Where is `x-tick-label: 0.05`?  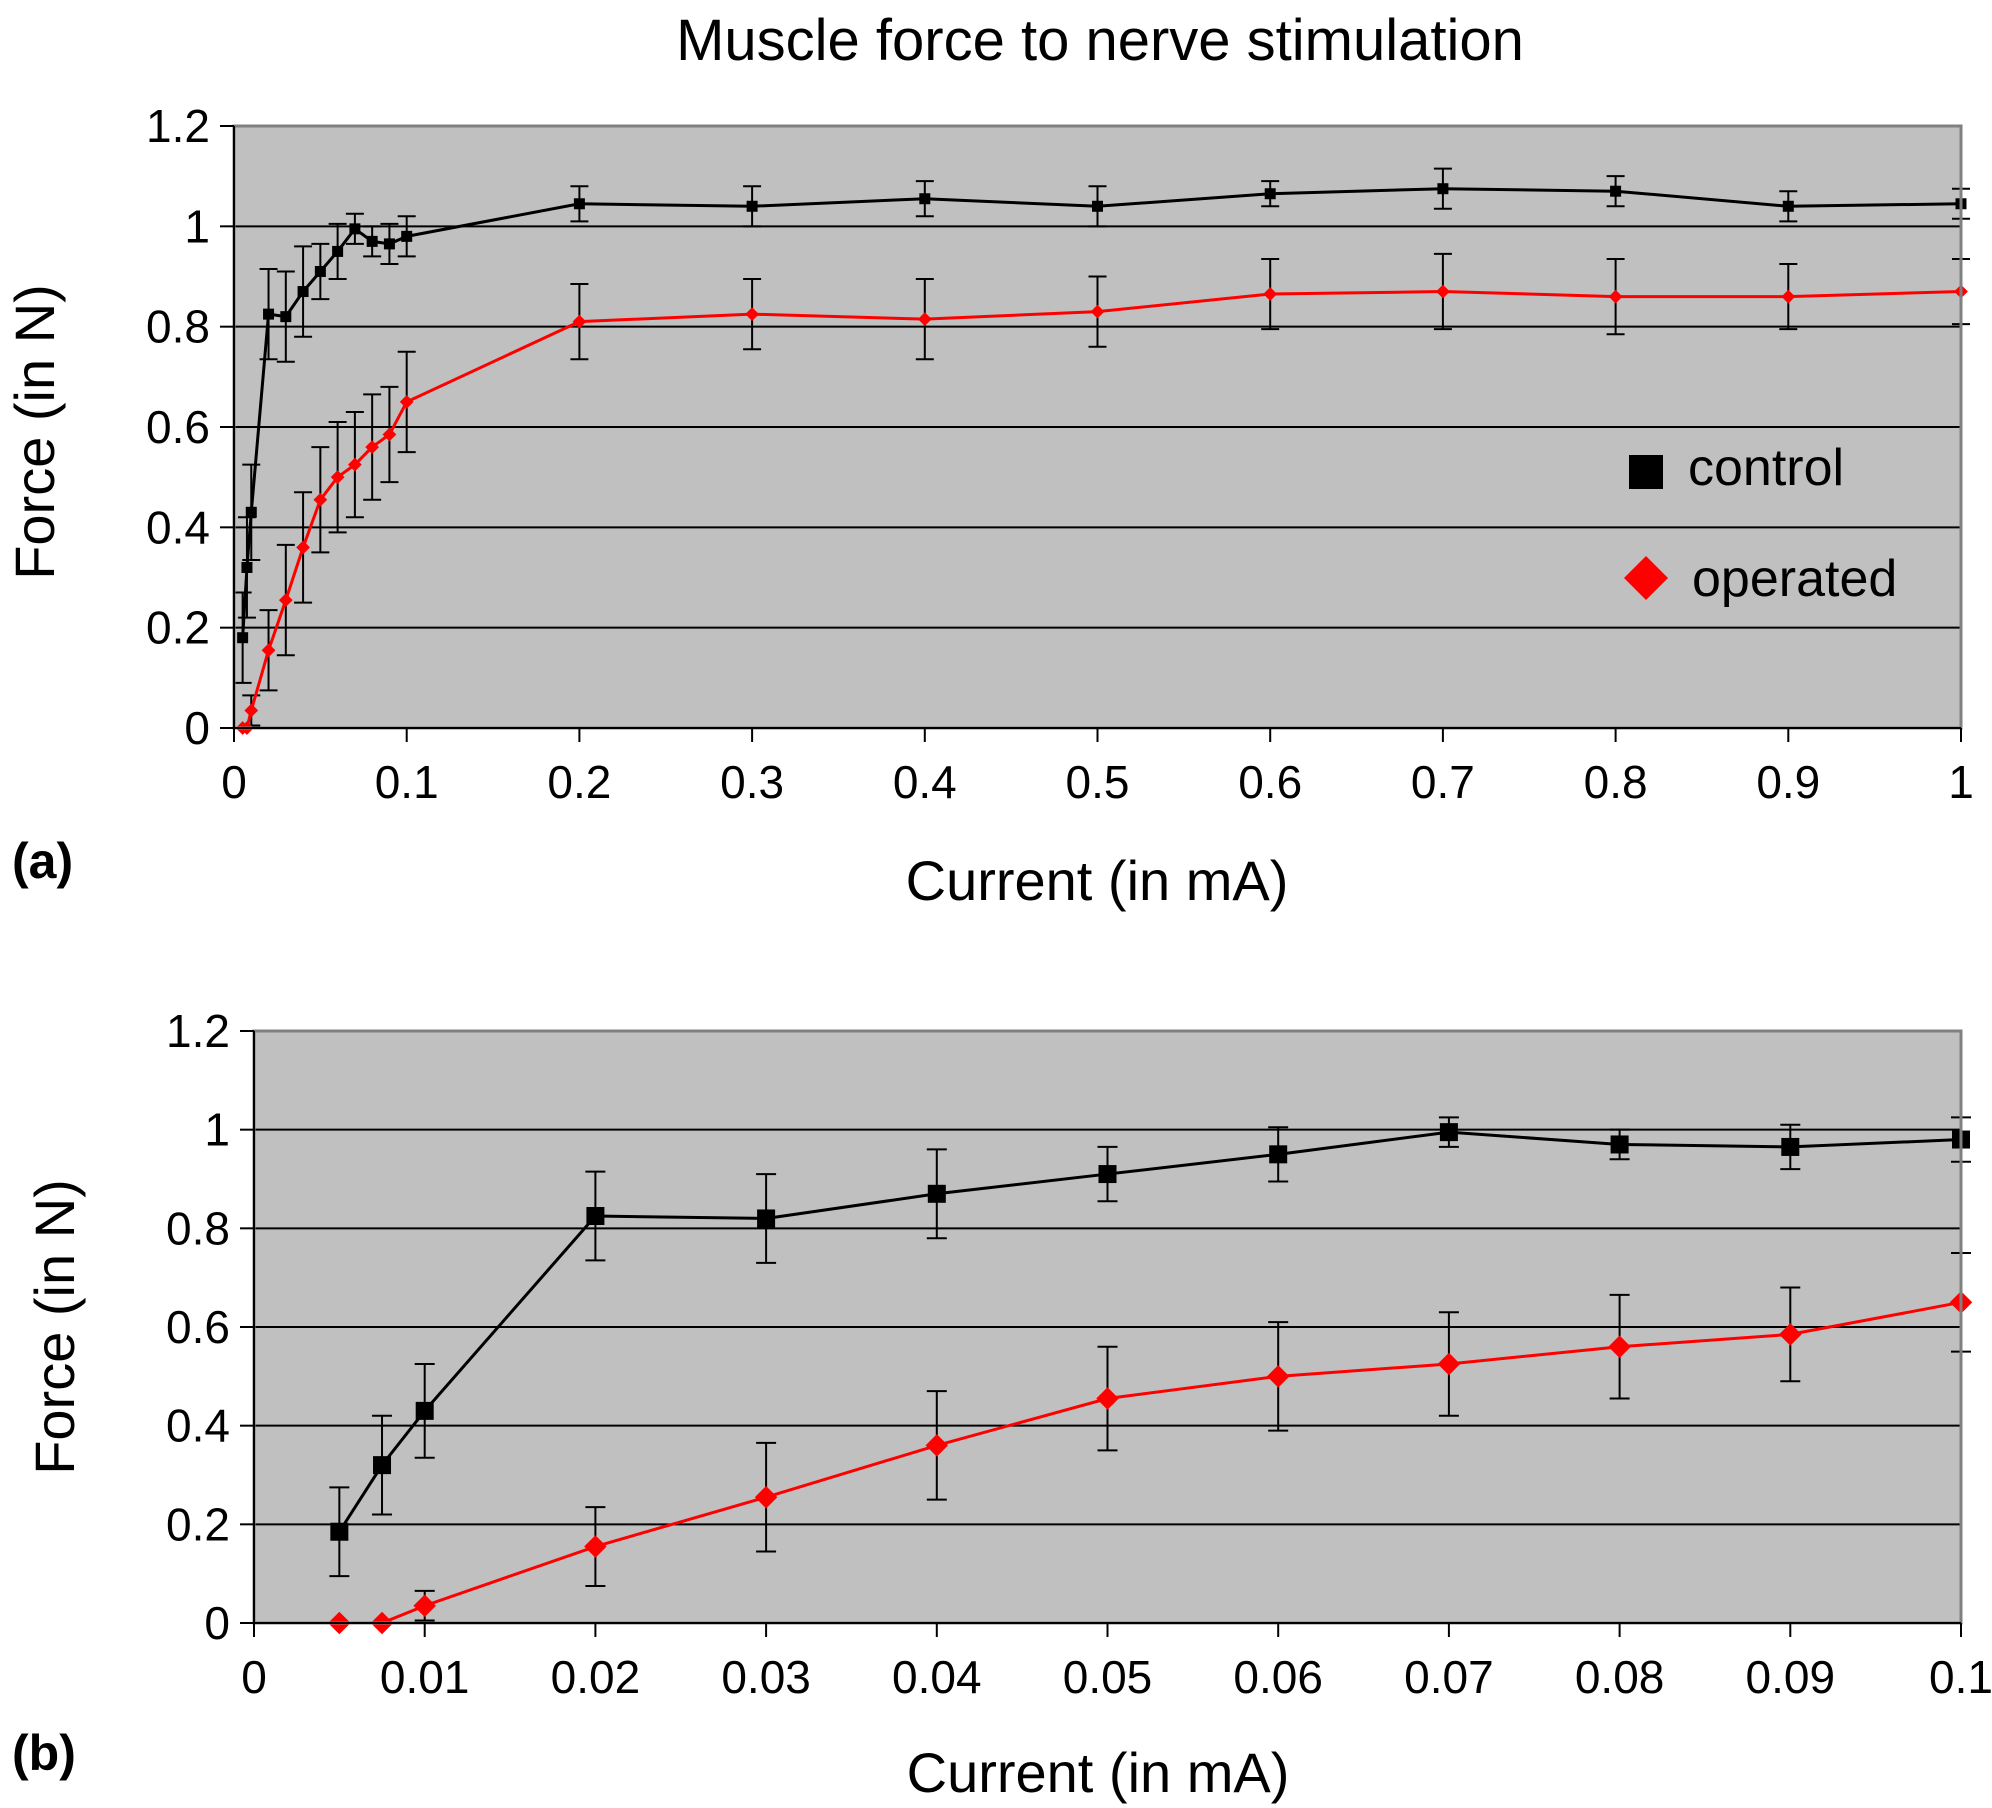 x-tick-label: 0.05 is located at coordinates (1108, 1677).